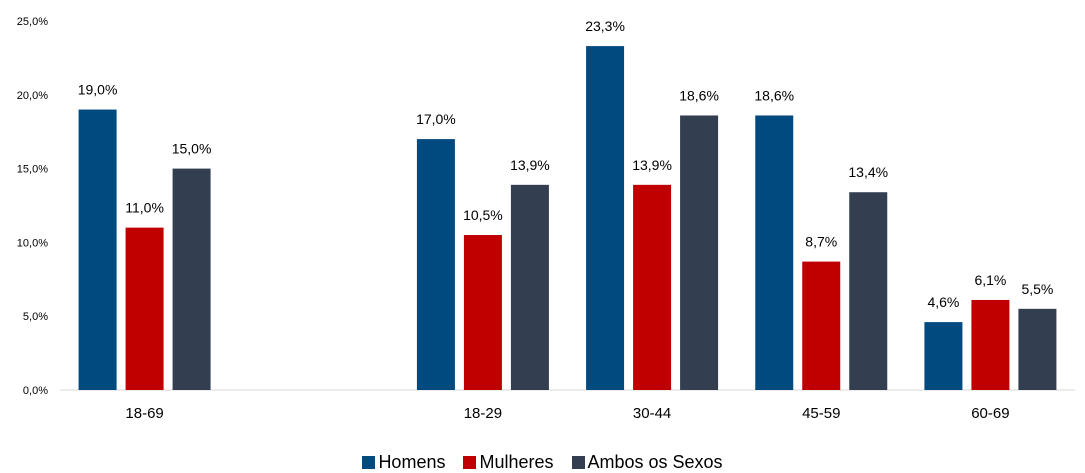 The height and width of the screenshot is (473, 1085). I want to click on y-tick-label: 25,0%, so click(32, 22).